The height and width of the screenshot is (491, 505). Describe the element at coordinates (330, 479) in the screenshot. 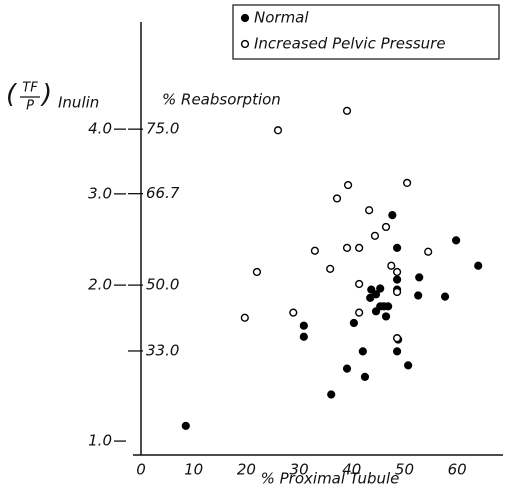

I see `x-axis-label: % Proximal Tubule` at that location.